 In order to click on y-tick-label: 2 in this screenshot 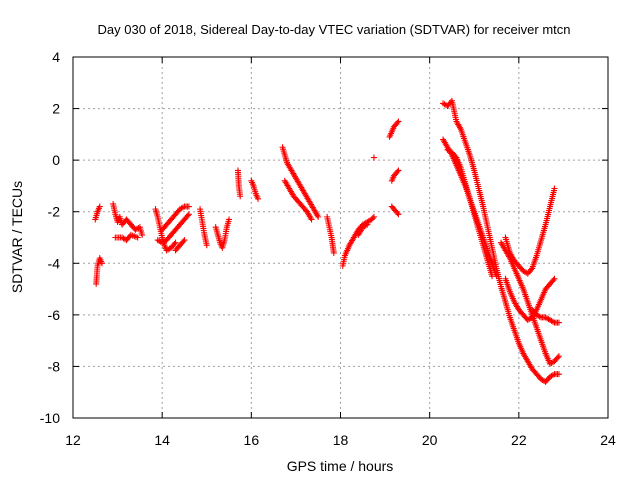, I will do `click(56, 109)`.